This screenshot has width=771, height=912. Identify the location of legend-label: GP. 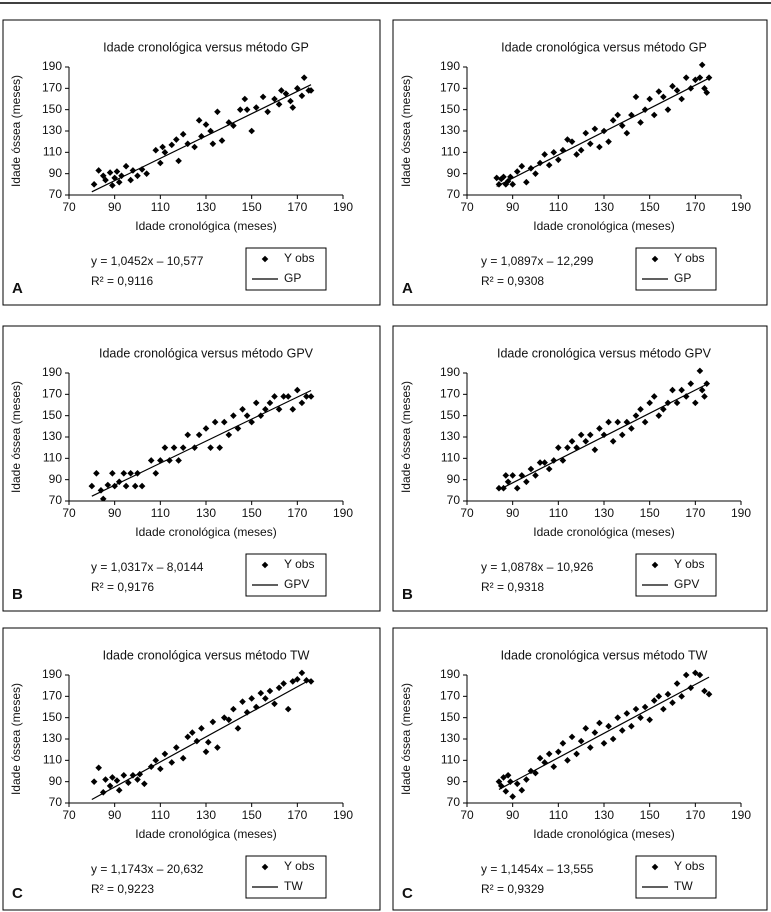
(682, 278).